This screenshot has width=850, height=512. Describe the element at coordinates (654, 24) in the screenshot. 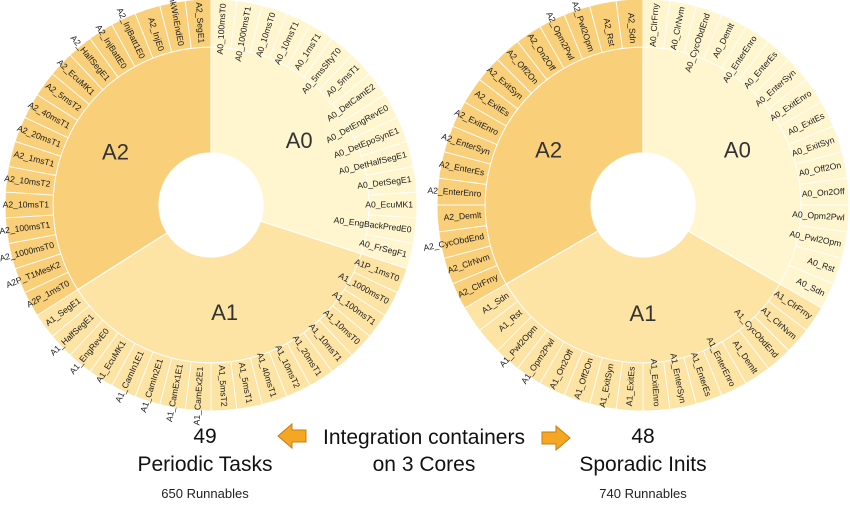

I see `right-segment-label: A0_ClrFrny` at that location.